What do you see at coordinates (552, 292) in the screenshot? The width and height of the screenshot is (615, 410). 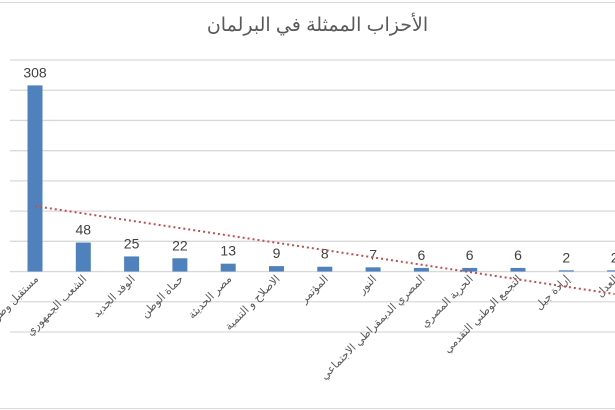 I see `category-label: إرادة جيل` at bounding box center [552, 292].